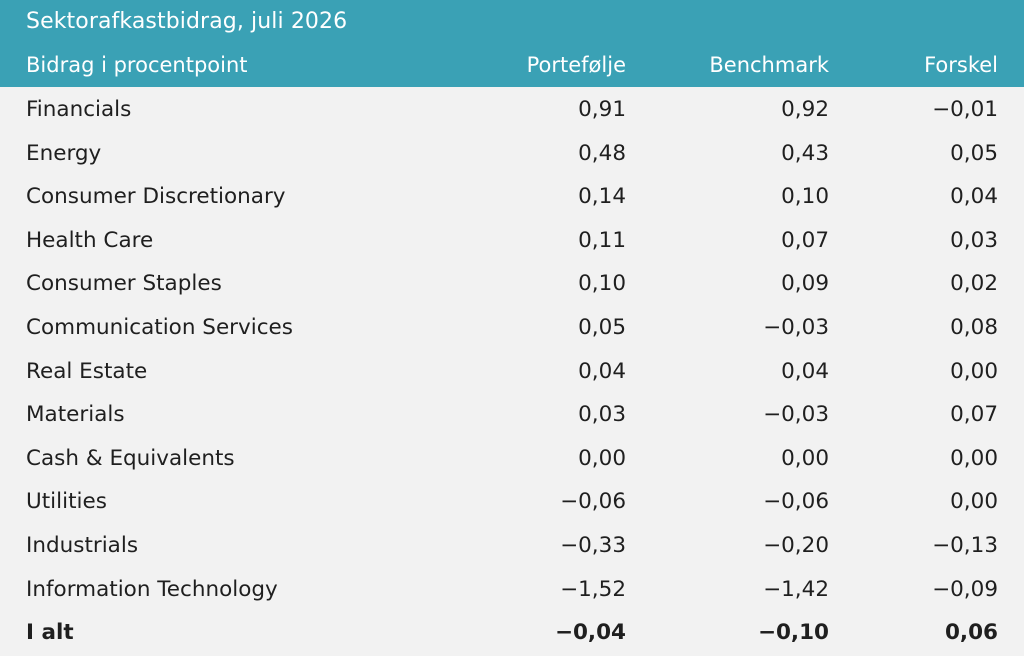 The image size is (1024, 656). I want to click on sector-name: Consumer Discretionary, so click(156, 197).